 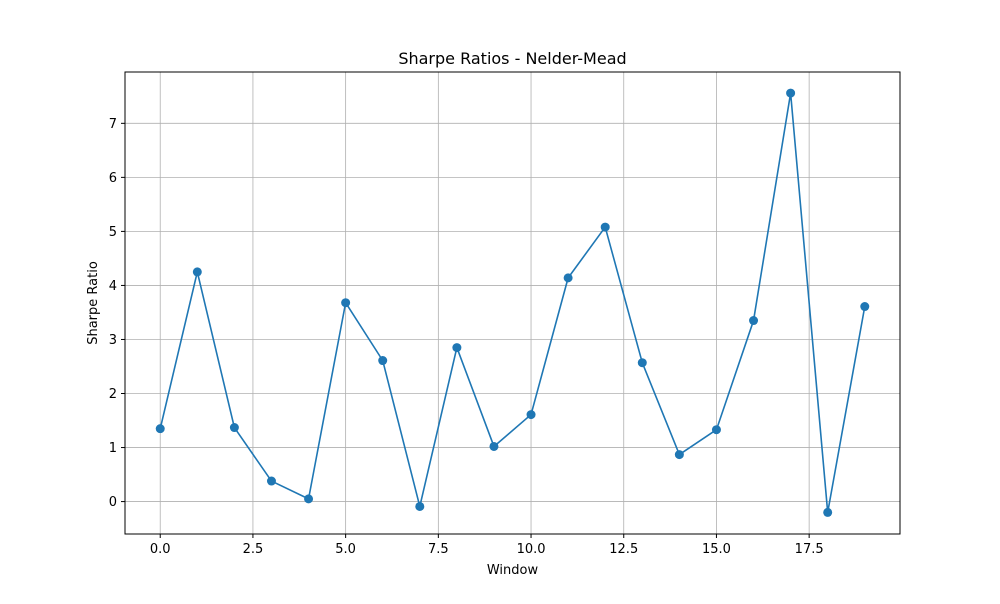 I want to click on y-tick-label: 6, so click(x=113, y=178).